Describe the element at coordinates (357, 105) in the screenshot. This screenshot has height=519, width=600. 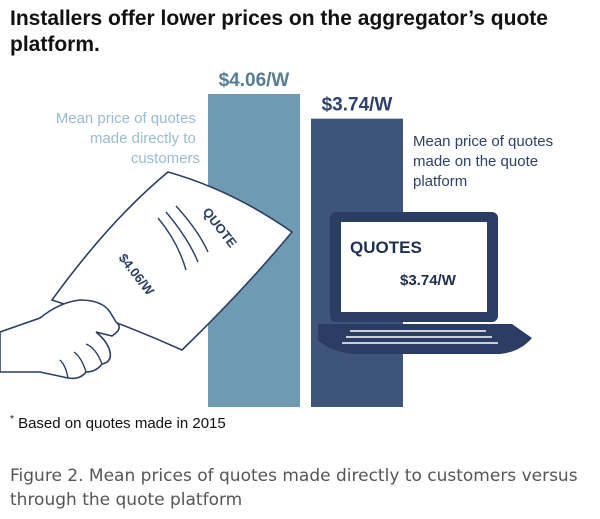
I see `value-label-platform: $3.74/W` at that location.